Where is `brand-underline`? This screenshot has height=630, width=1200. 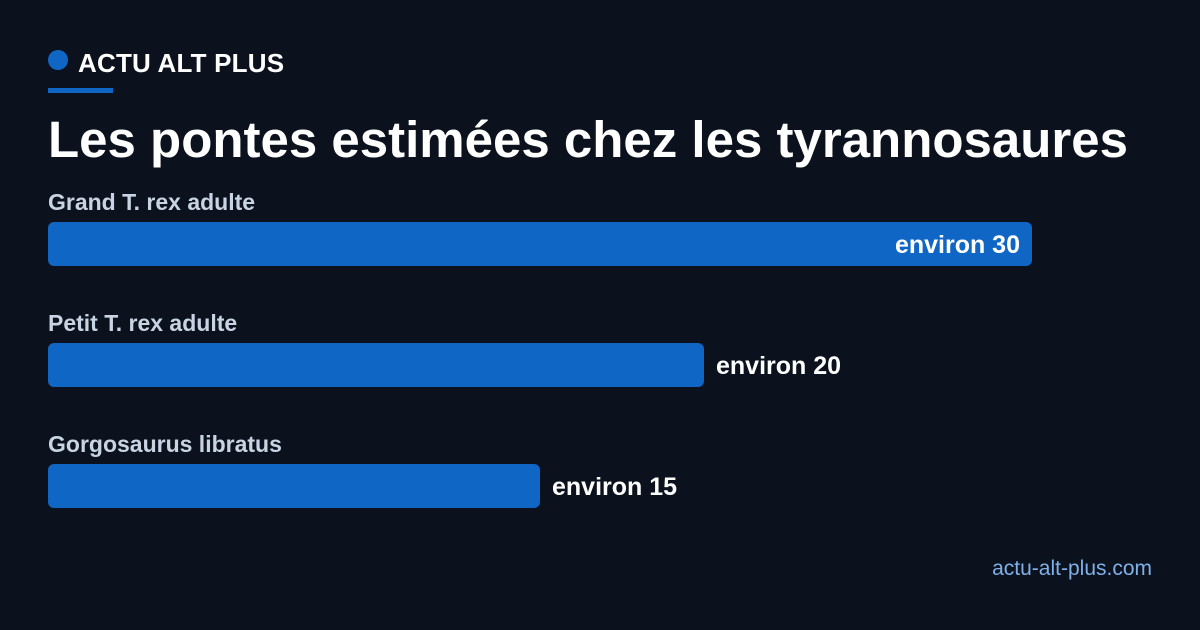
brand-underline is located at coordinates (80, 90).